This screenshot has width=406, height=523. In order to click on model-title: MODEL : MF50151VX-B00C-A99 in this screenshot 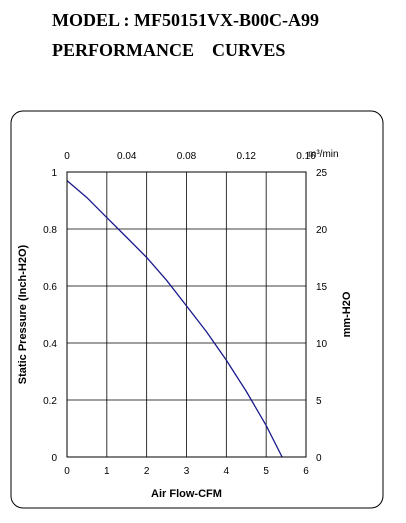, I will do `click(185, 20)`.